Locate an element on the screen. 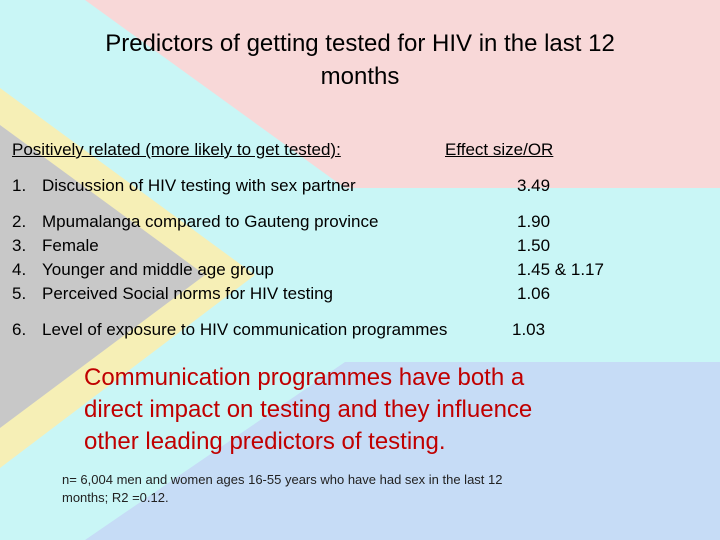 The width and height of the screenshot is (720, 540). row-number: 3. is located at coordinates (19, 245).